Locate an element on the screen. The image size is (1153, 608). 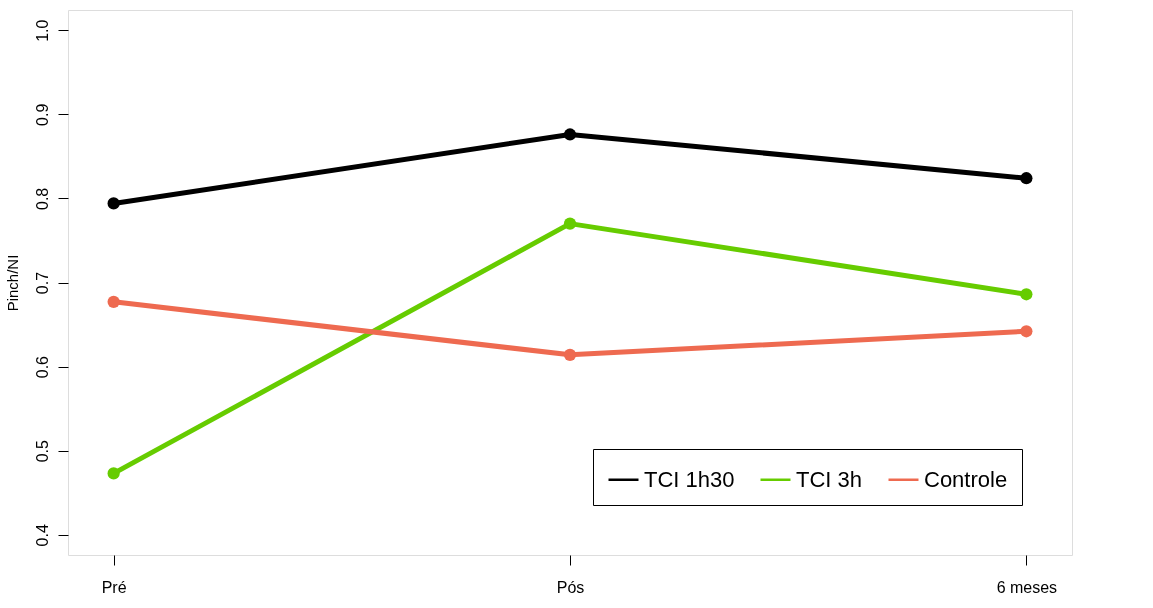
y-tick-label: 0.5 is located at coordinates (42, 451).